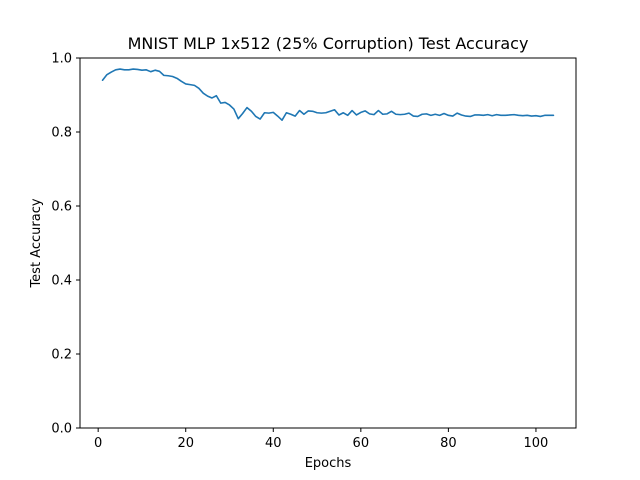 This screenshot has height=480, width=640. Describe the element at coordinates (65, 244) in the screenshot. I see `y-axis-ticks: 0.0 0.2 0.4 0.6 0.8 1.0` at that location.